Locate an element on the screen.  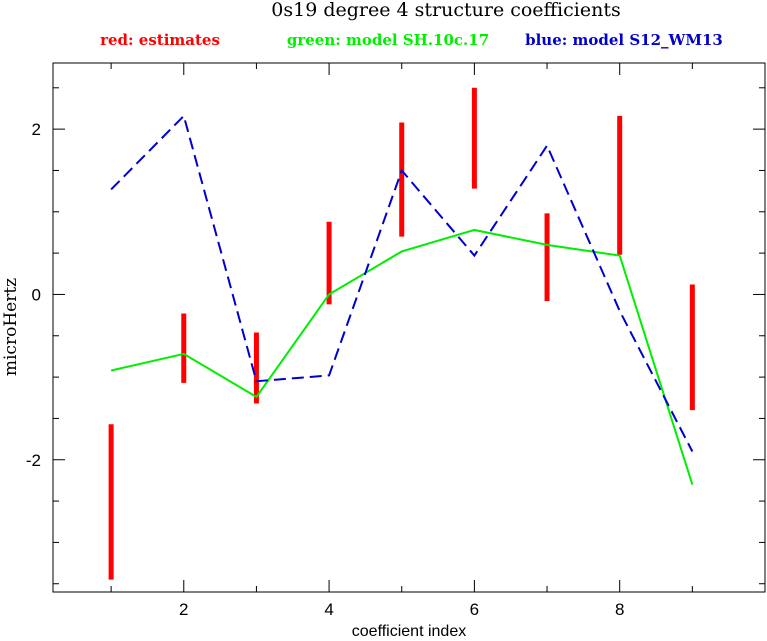
x-tick-label: 4 is located at coordinates (328, 609).